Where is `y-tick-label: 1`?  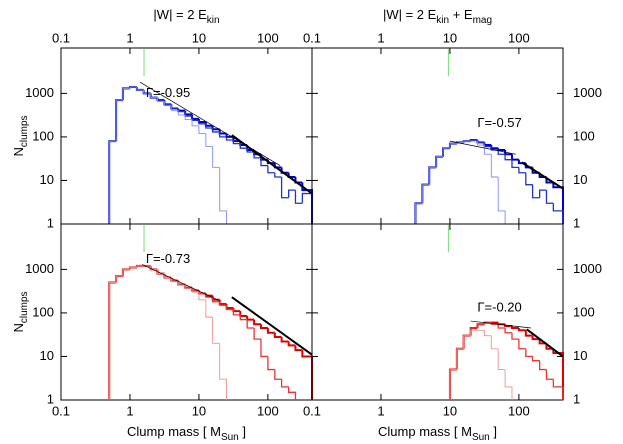
y-tick-label: 1 is located at coordinates (576, 222).